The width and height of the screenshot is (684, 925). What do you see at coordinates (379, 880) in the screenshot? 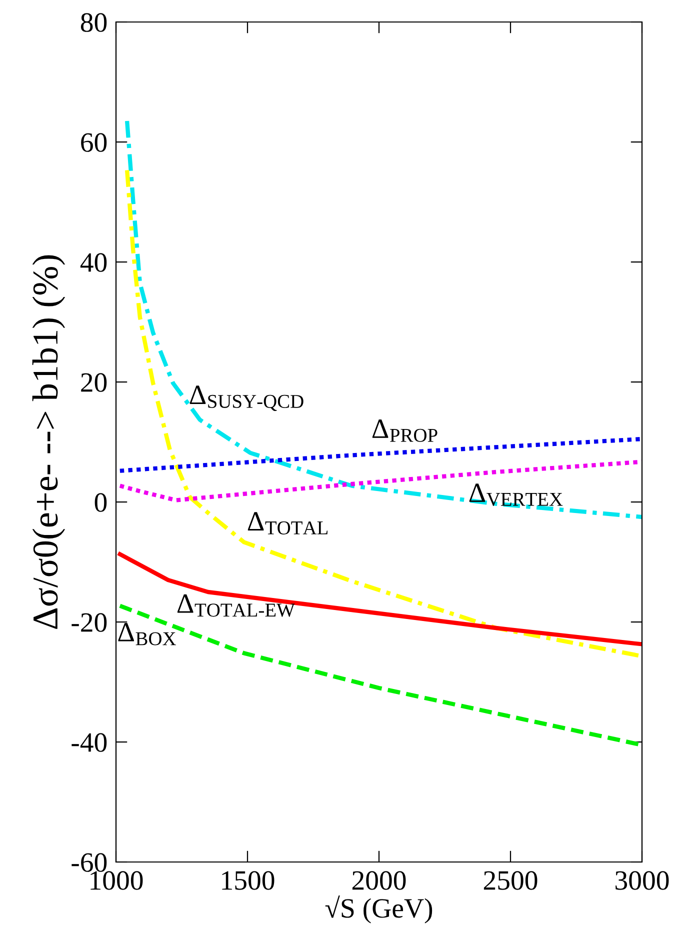
I see `x-tick-label: 2000` at bounding box center [379, 880].